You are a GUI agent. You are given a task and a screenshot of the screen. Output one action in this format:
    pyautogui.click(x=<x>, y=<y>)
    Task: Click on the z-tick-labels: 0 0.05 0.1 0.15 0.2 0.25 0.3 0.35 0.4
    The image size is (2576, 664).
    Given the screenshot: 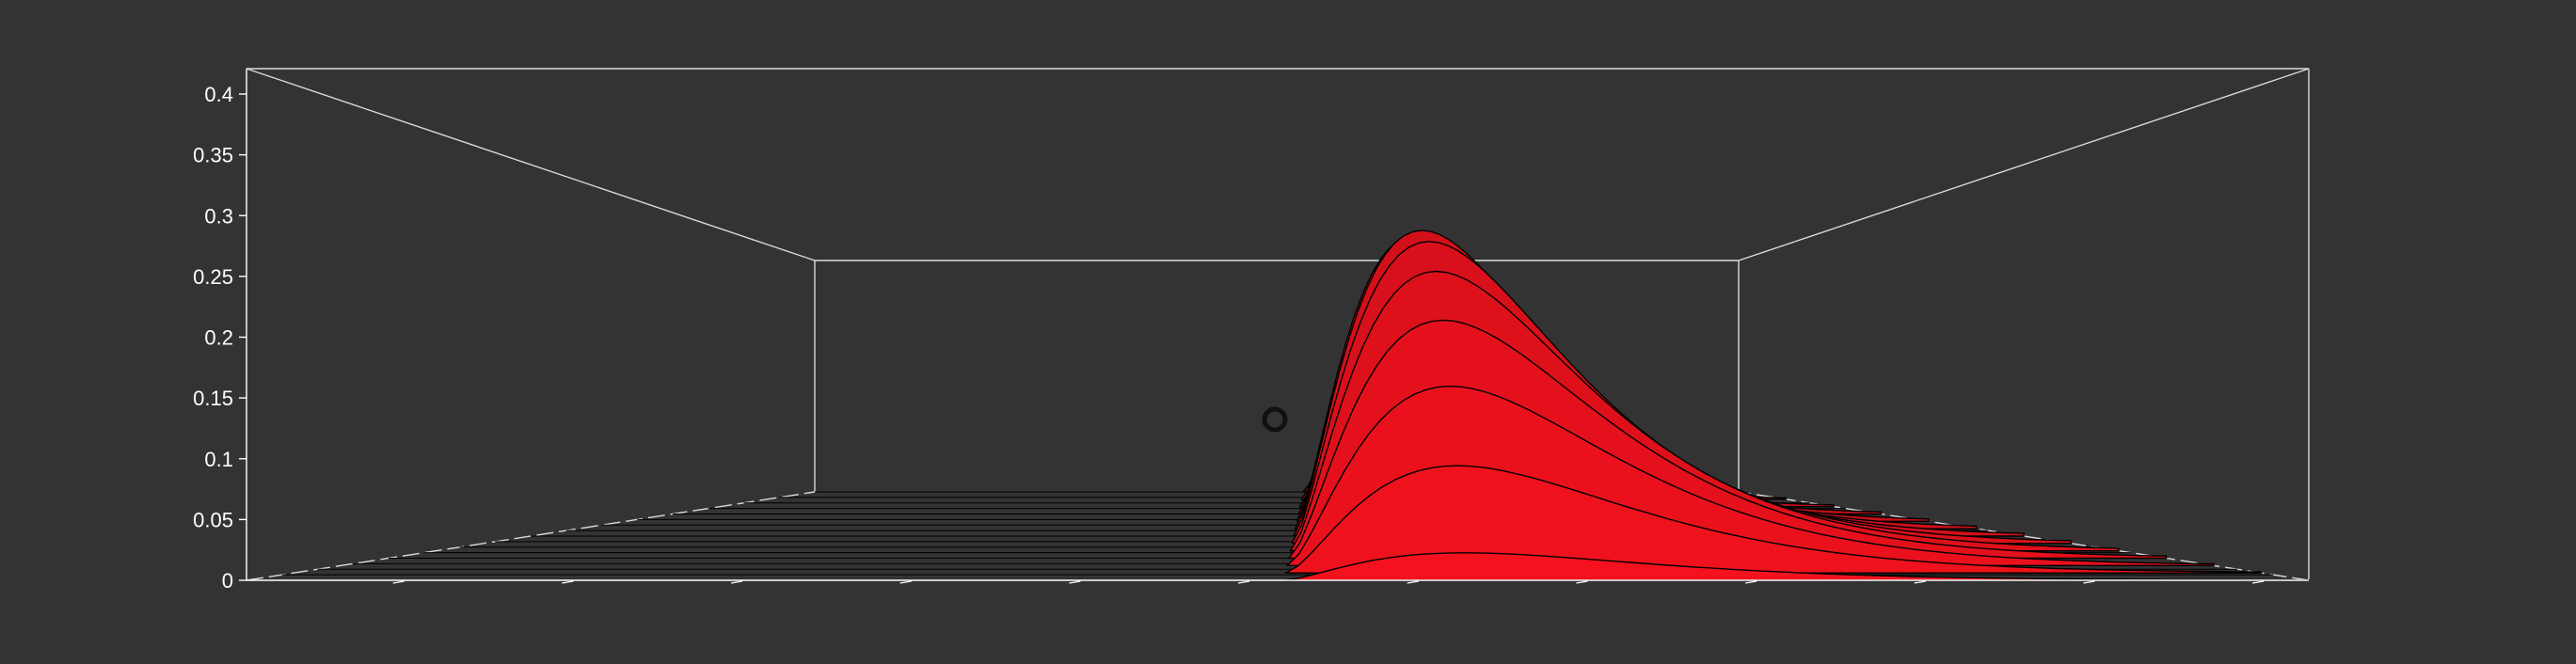 What is the action you would take?
    pyautogui.click(x=220, y=338)
    